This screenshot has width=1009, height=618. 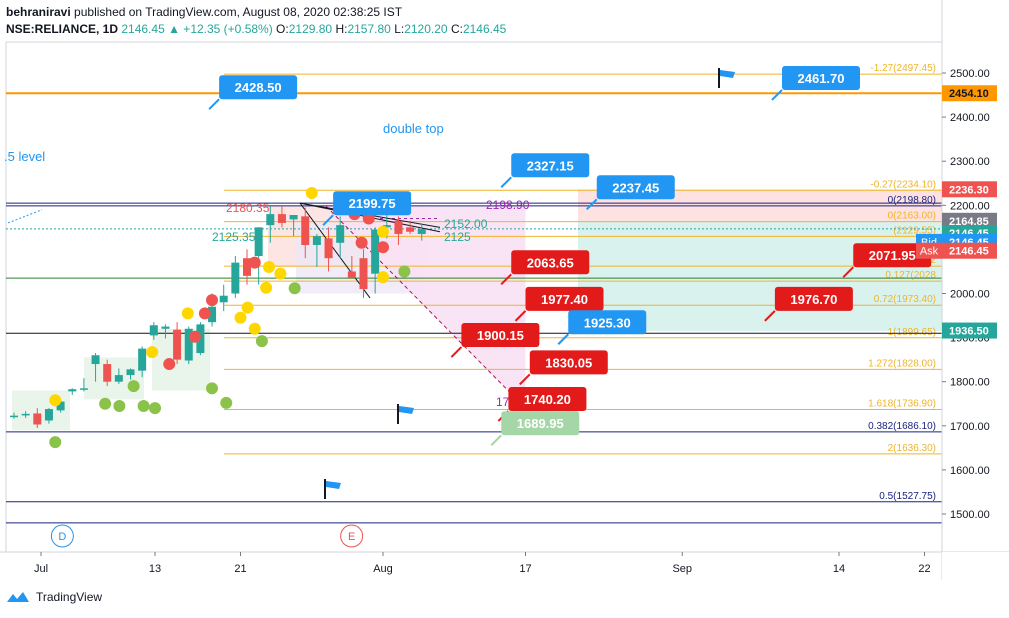 I want to click on fib-level-label: 0.5(1527.75), so click(x=907, y=496).